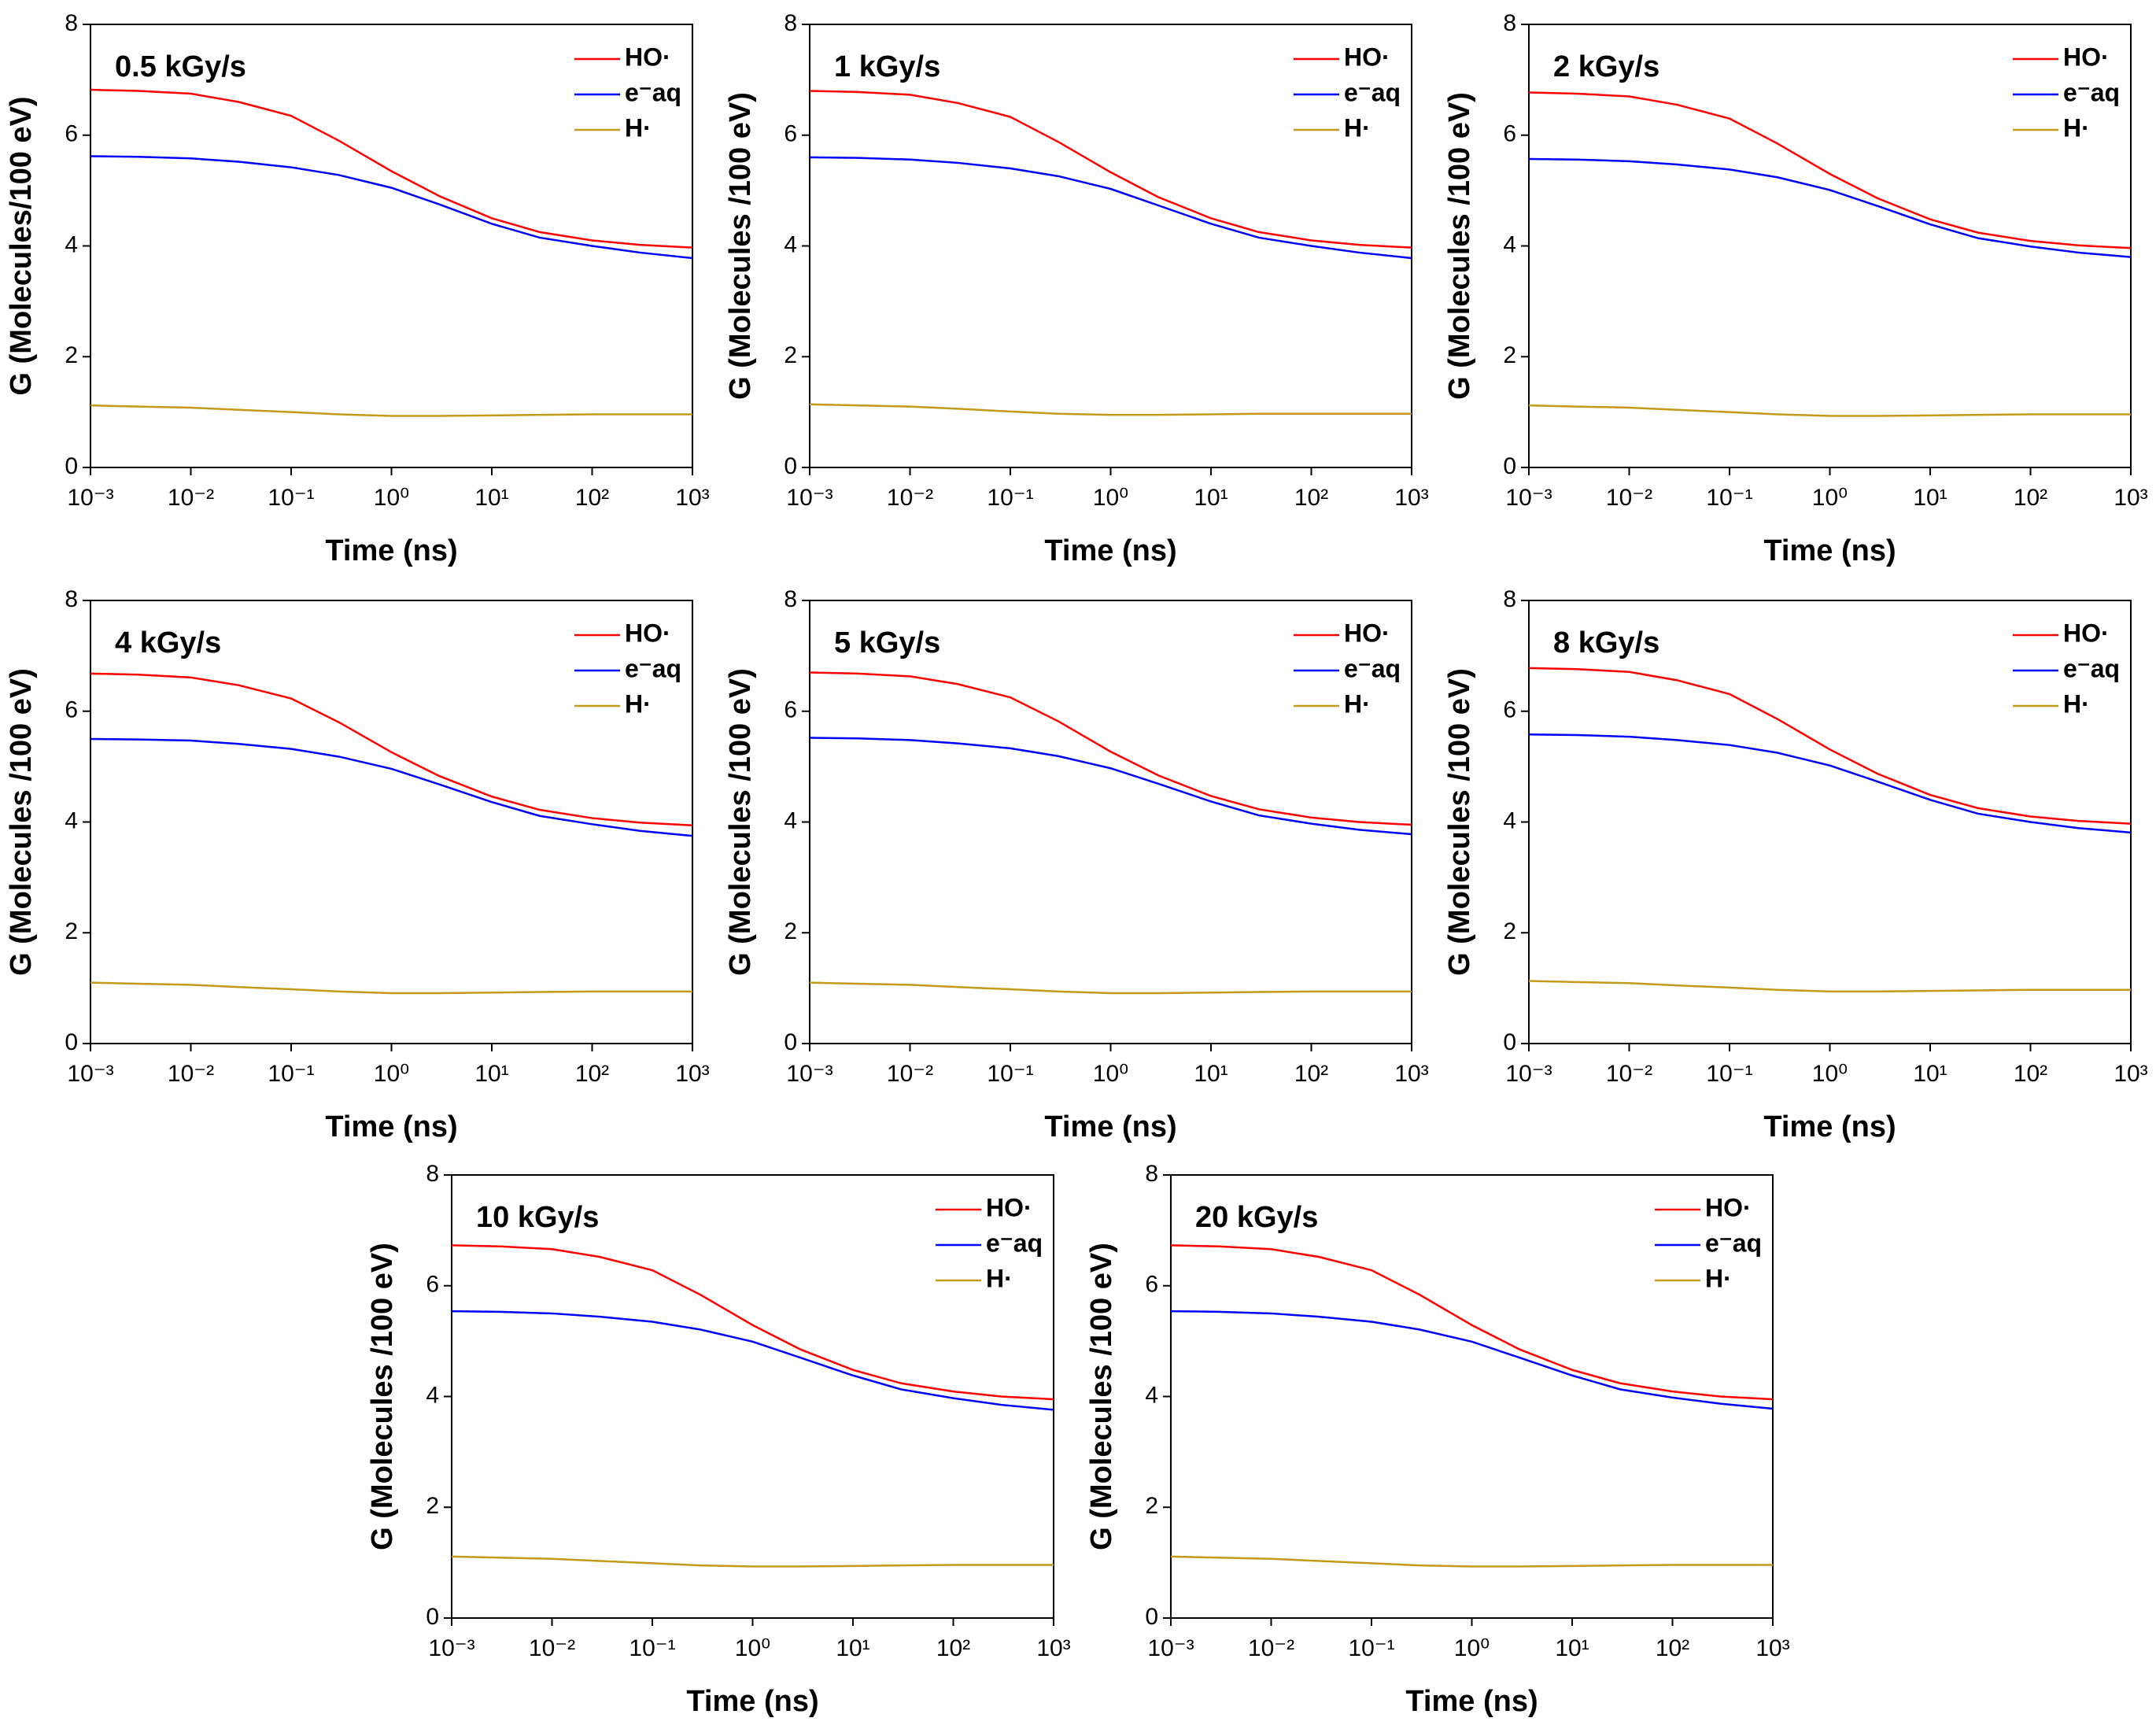 The width and height of the screenshot is (2156, 1729). Describe the element at coordinates (1606, 642) in the screenshot. I see `panel-annotation: 8 kGy/s` at that location.